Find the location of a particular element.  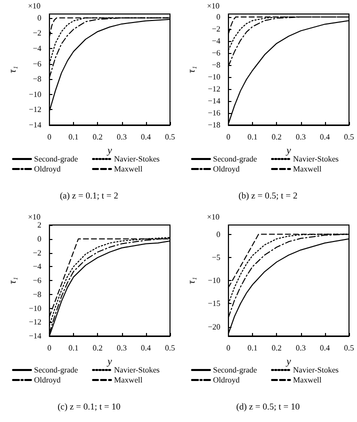

y-tick-label: −20 is located at coordinates (214, 327).